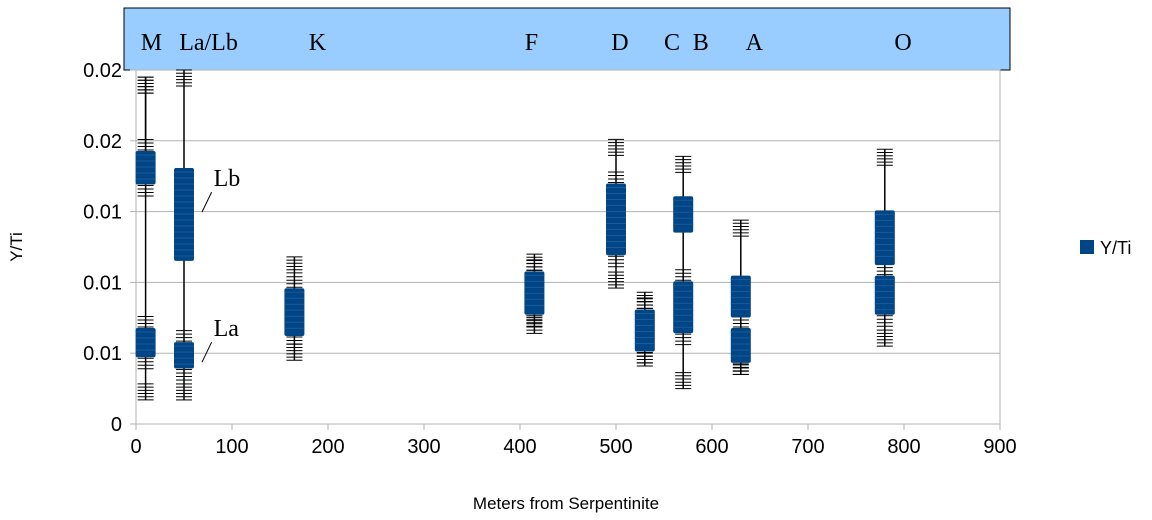  What do you see at coordinates (615, 447) in the screenshot?
I see `x-tick-label: 500` at bounding box center [615, 447].